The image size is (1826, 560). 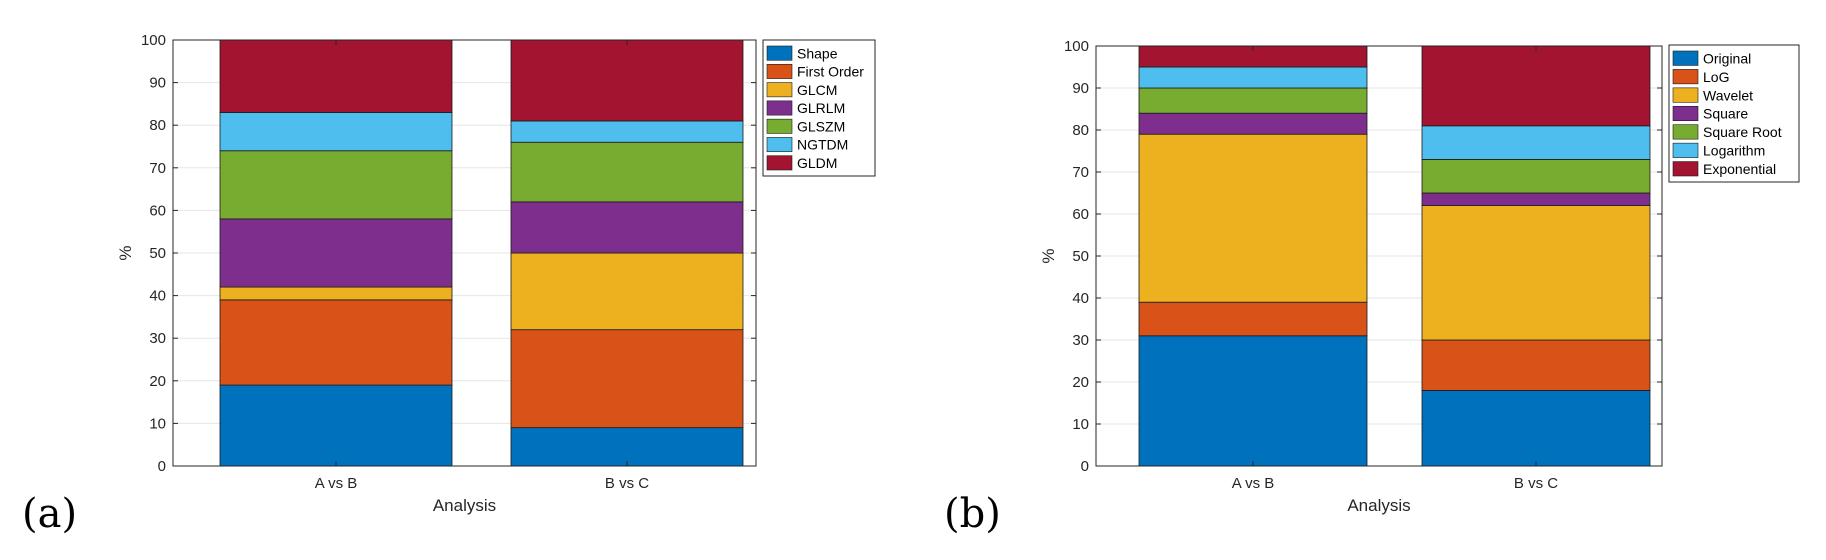 What do you see at coordinates (1727, 58) in the screenshot?
I see `legend-label-0: Original` at bounding box center [1727, 58].